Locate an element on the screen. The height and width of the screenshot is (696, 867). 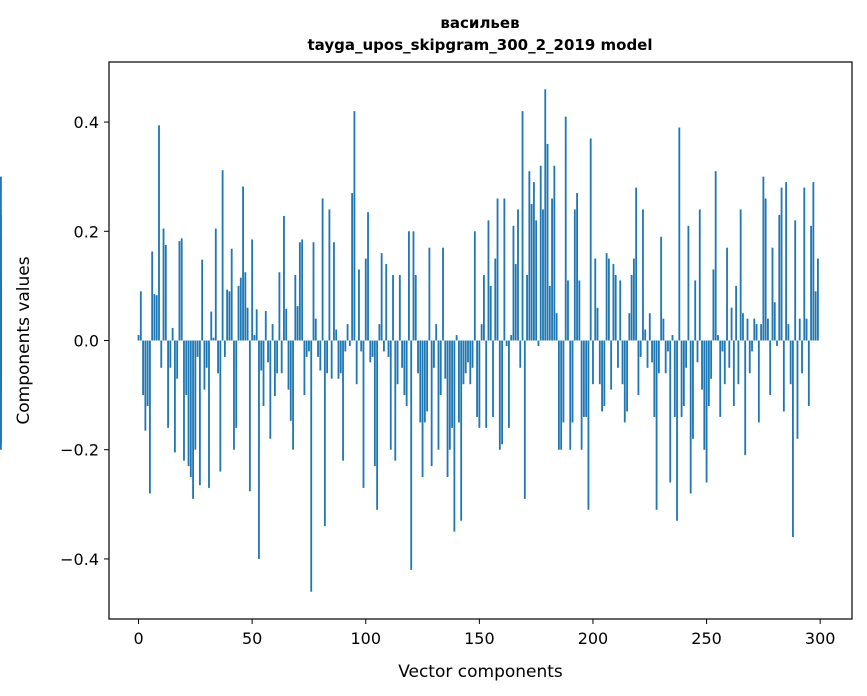
chart-subtitle: tayga_upos_skipgram_300_2_2019 model is located at coordinates (480, 45).